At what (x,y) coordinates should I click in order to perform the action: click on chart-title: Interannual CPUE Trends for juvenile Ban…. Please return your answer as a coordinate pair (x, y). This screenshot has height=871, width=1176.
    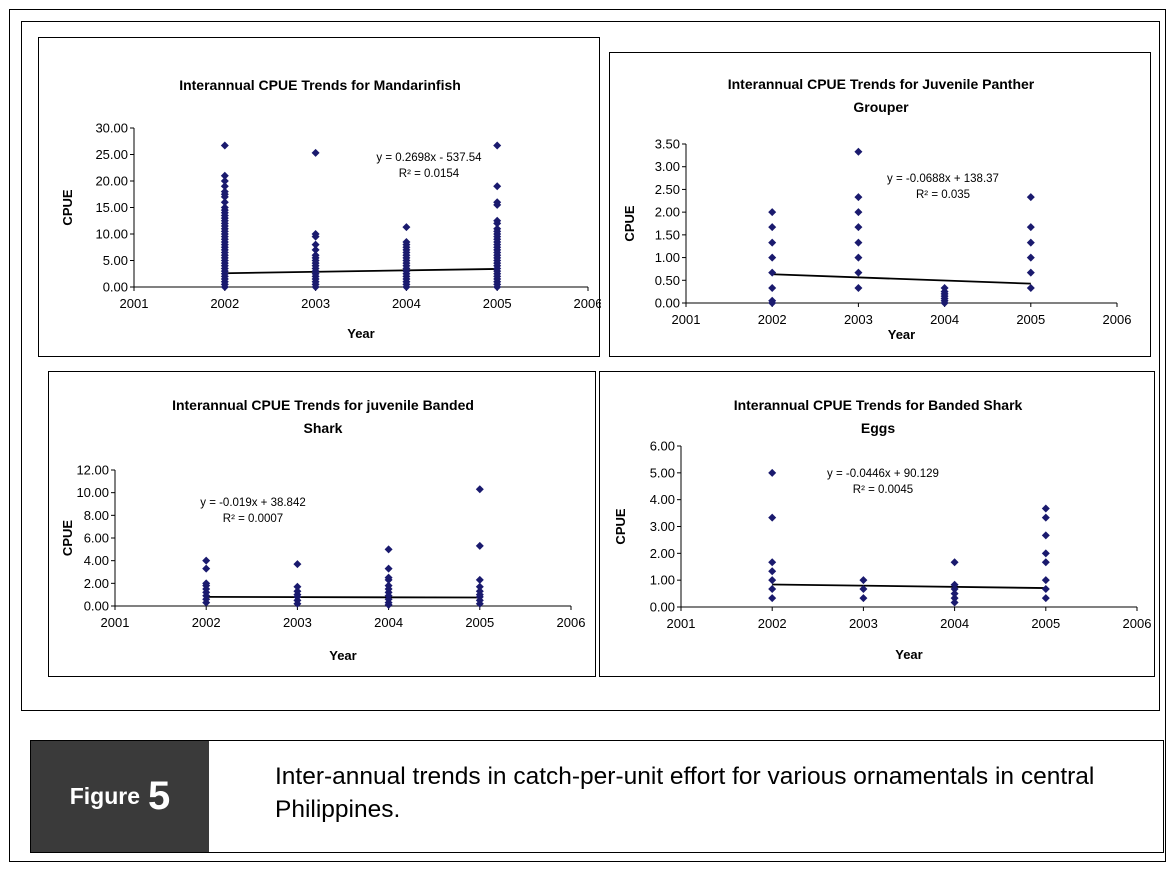
    Looking at the image, I should click on (323, 405).